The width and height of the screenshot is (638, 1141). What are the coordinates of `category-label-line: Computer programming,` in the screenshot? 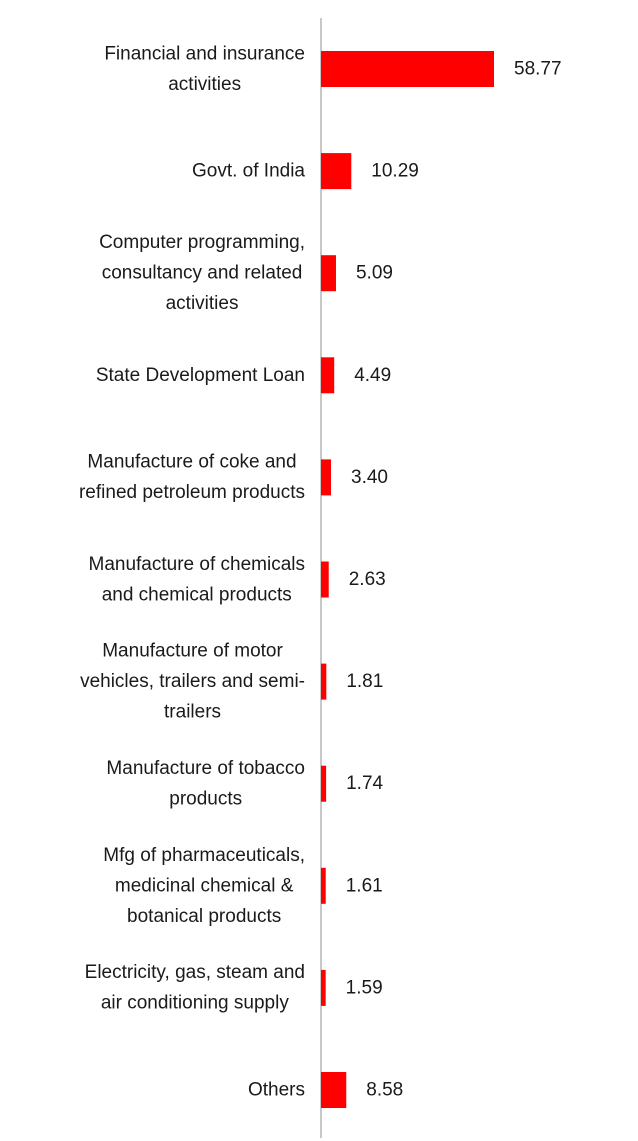 It's located at (202, 242).